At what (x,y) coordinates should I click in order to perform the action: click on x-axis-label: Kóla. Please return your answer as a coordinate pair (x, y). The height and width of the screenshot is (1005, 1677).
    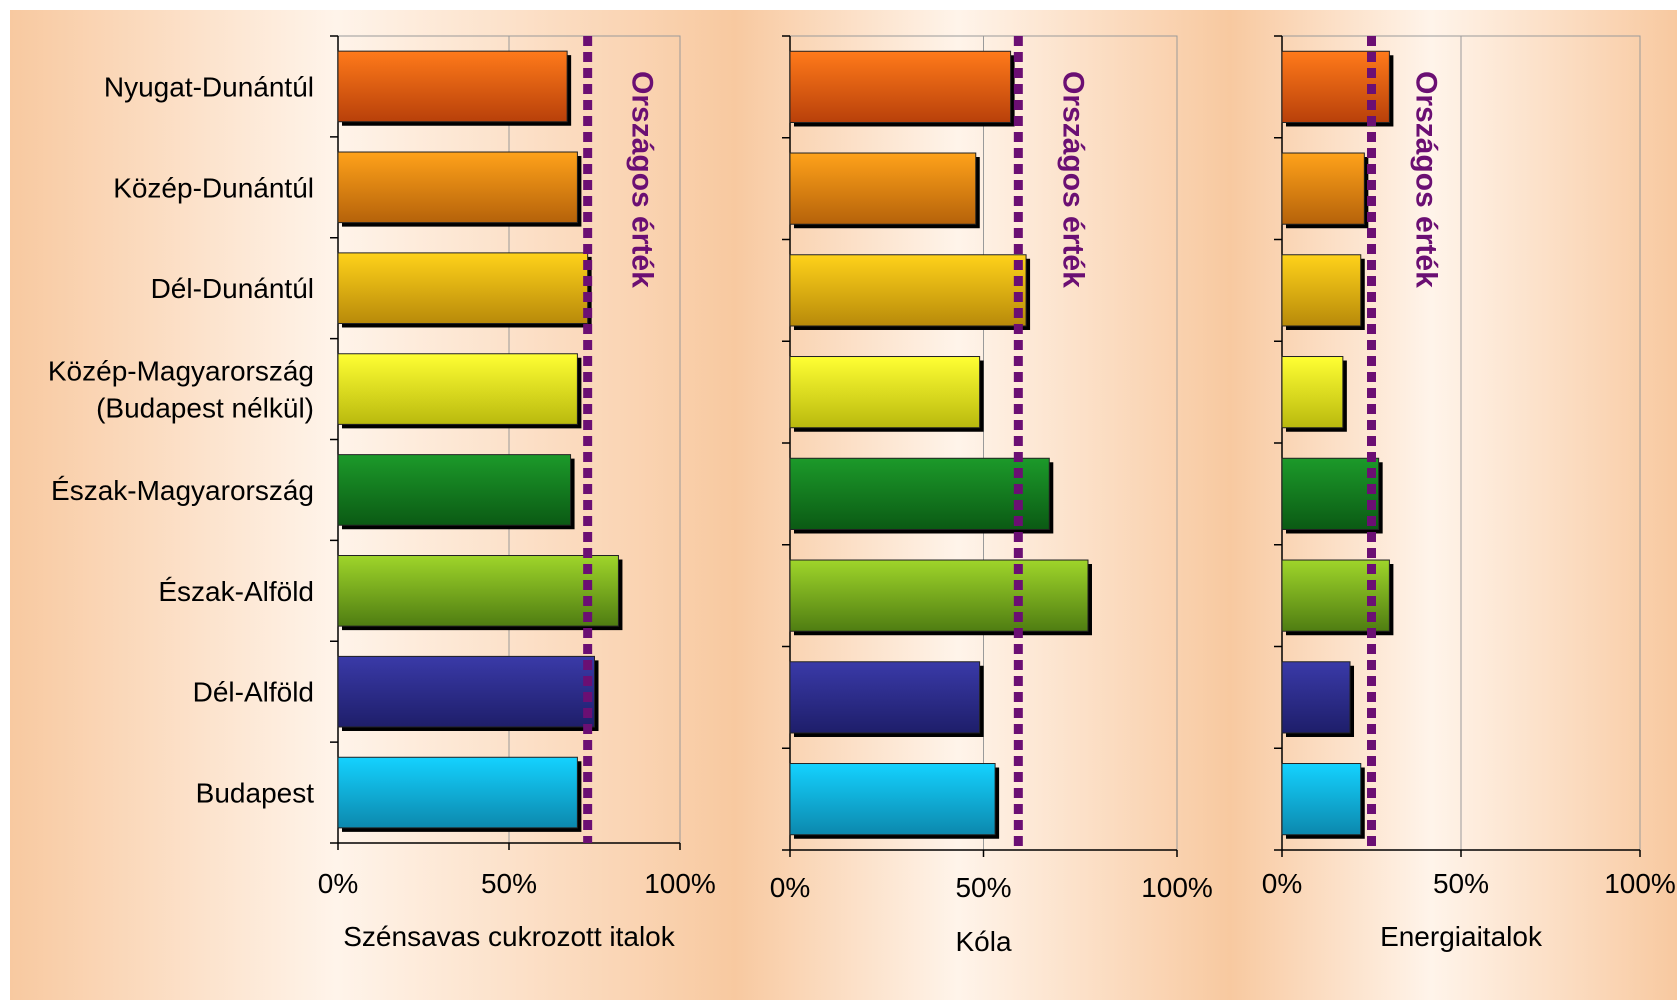
    Looking at the image, I should click on (983, 941).